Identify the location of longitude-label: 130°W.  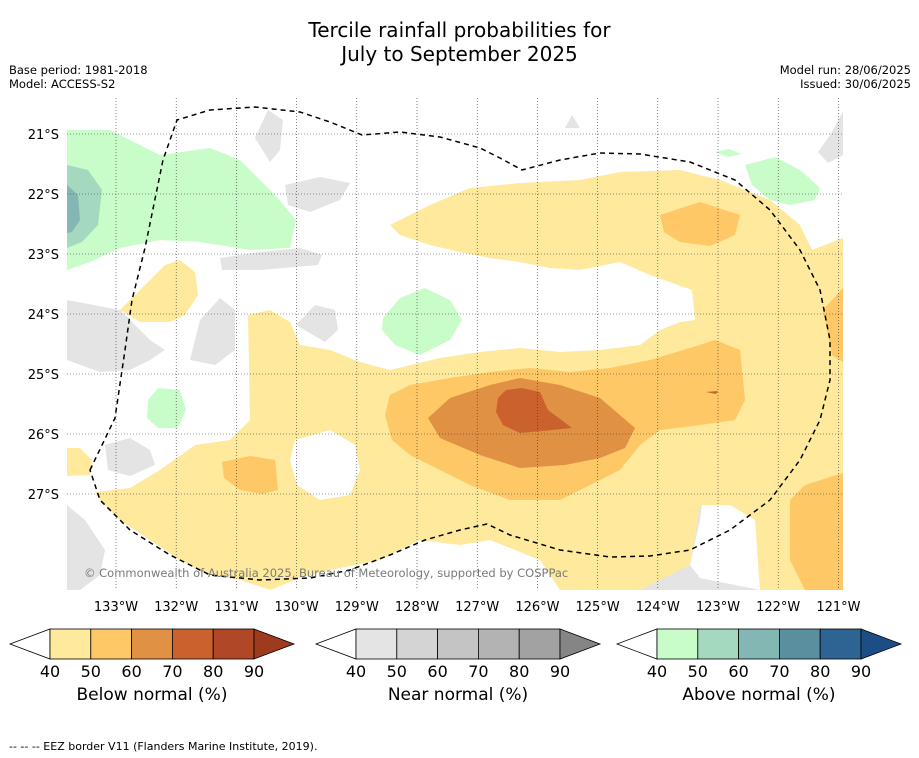
(297, 607).